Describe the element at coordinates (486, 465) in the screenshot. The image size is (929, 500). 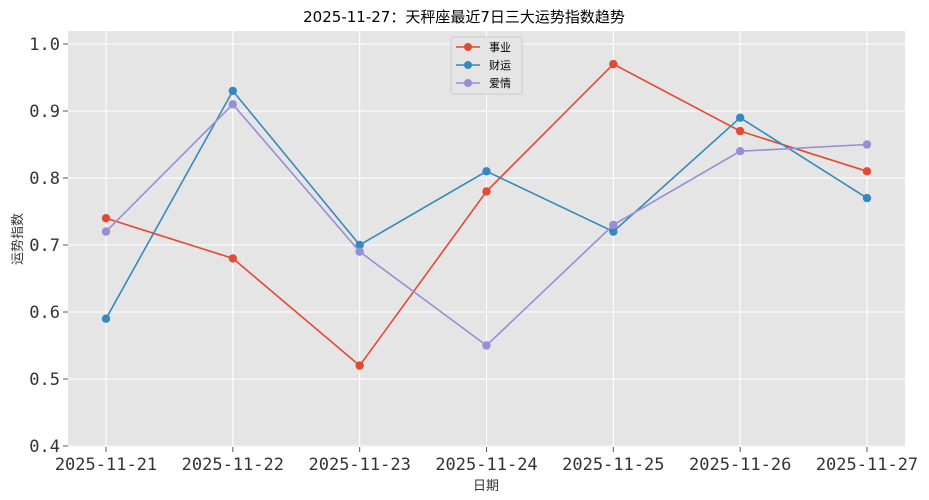
I see `x-tick-label: 2025-11-24` at that location.